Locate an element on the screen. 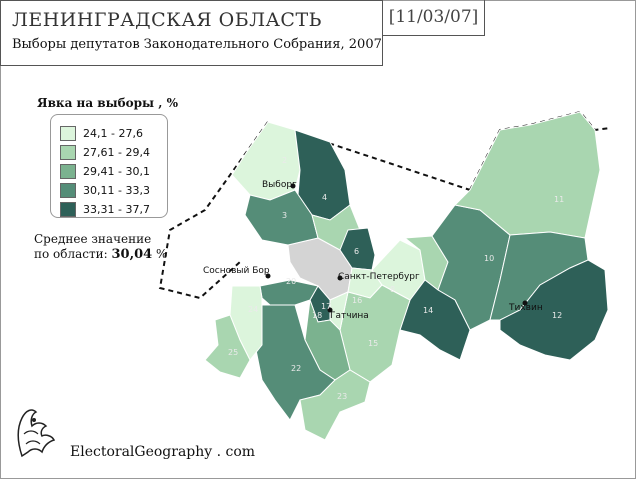 The width and height of the screenshot is (636, 479). city-dot-tikhvin is located at coordinates (525, 303).